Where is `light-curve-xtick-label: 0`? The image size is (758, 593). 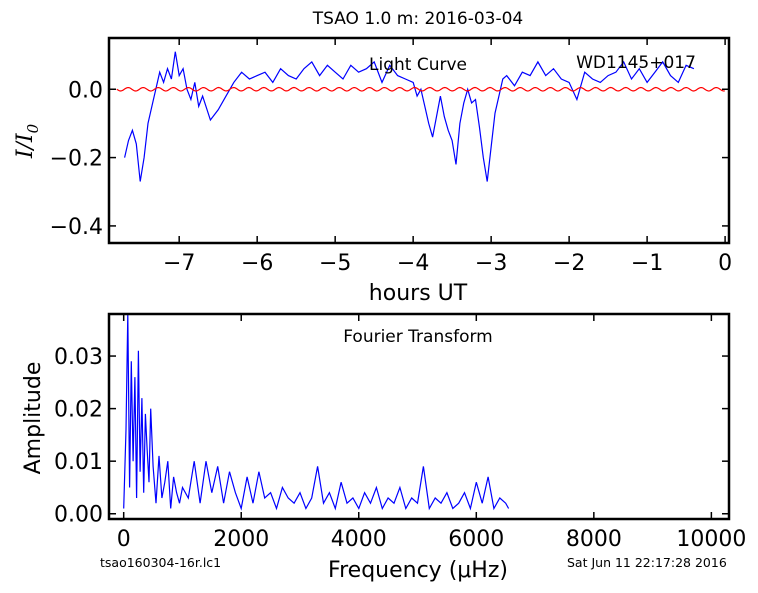
light-curve-xtick-label: 0 is located at coordinates (725, 263).